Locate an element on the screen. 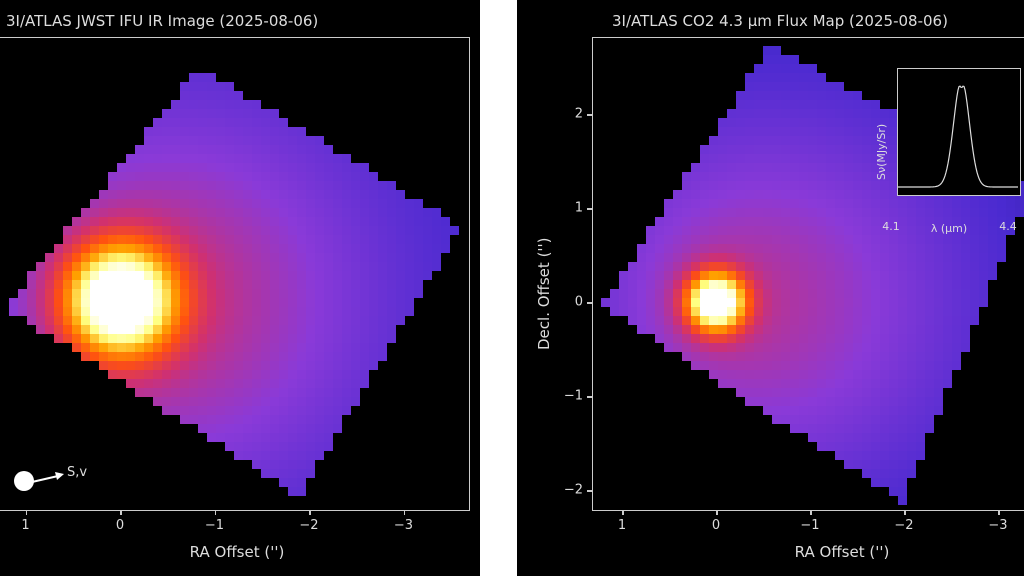 Image resolution: width=1024 pixels, height=576 pixels. spectrum-curve is located at coordinates (958, 136).